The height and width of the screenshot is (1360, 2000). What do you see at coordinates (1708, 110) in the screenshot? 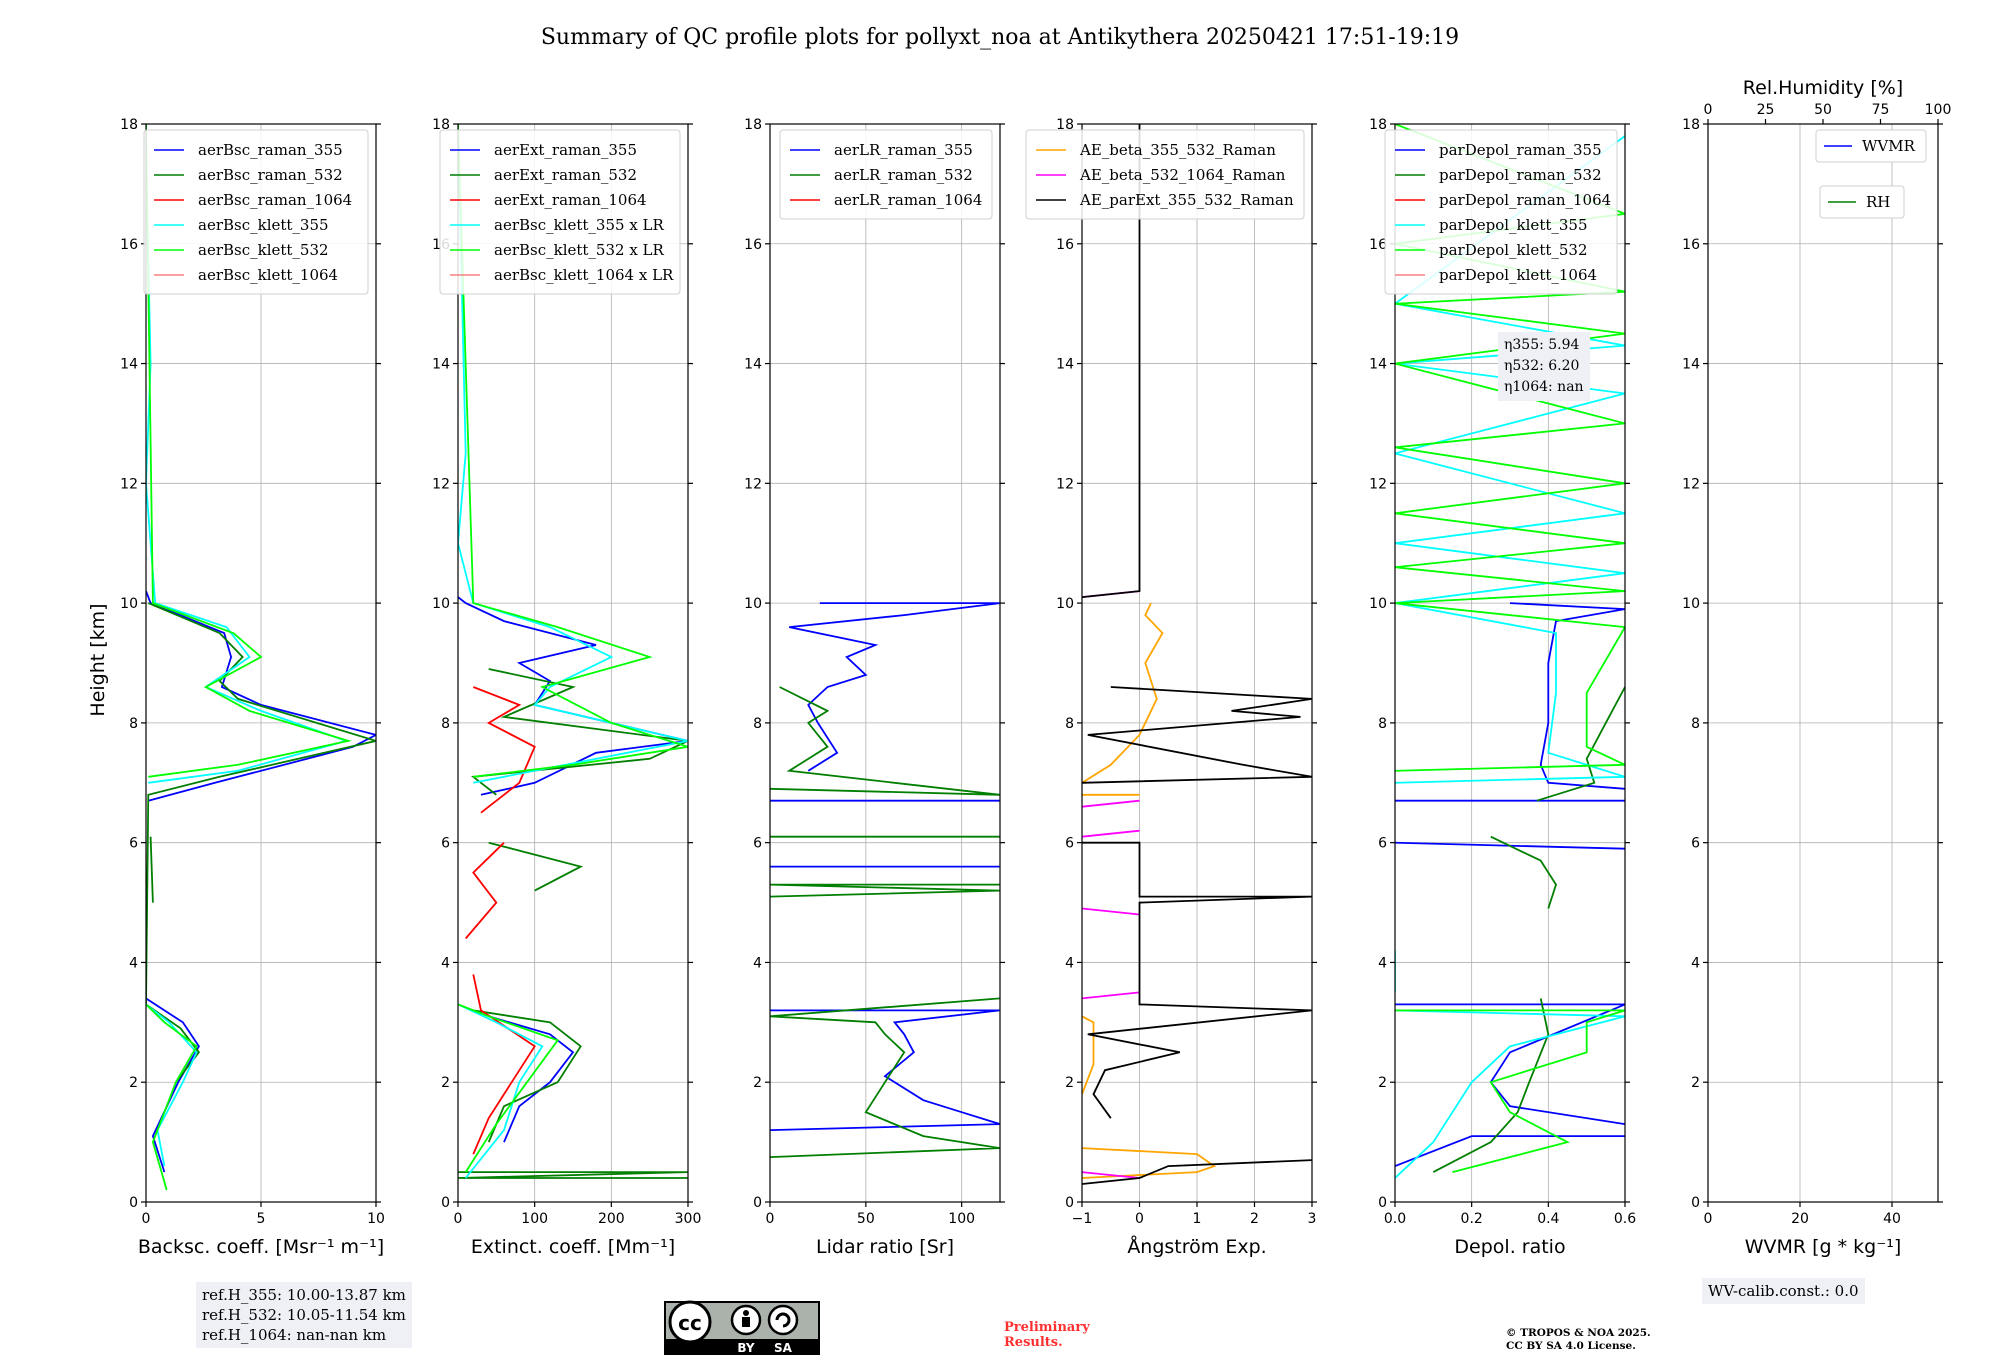
I see `top-tick-label: 0` at bounding box center [1708, 110].